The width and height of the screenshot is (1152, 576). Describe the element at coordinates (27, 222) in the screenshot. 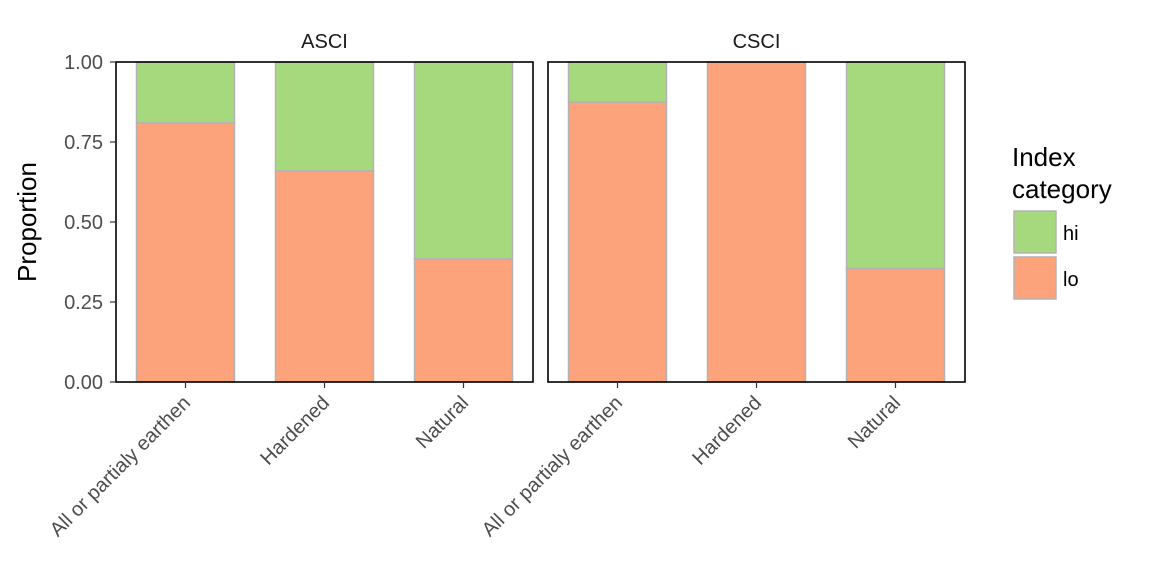

I see `y-axis-title: Proportion` at that location.